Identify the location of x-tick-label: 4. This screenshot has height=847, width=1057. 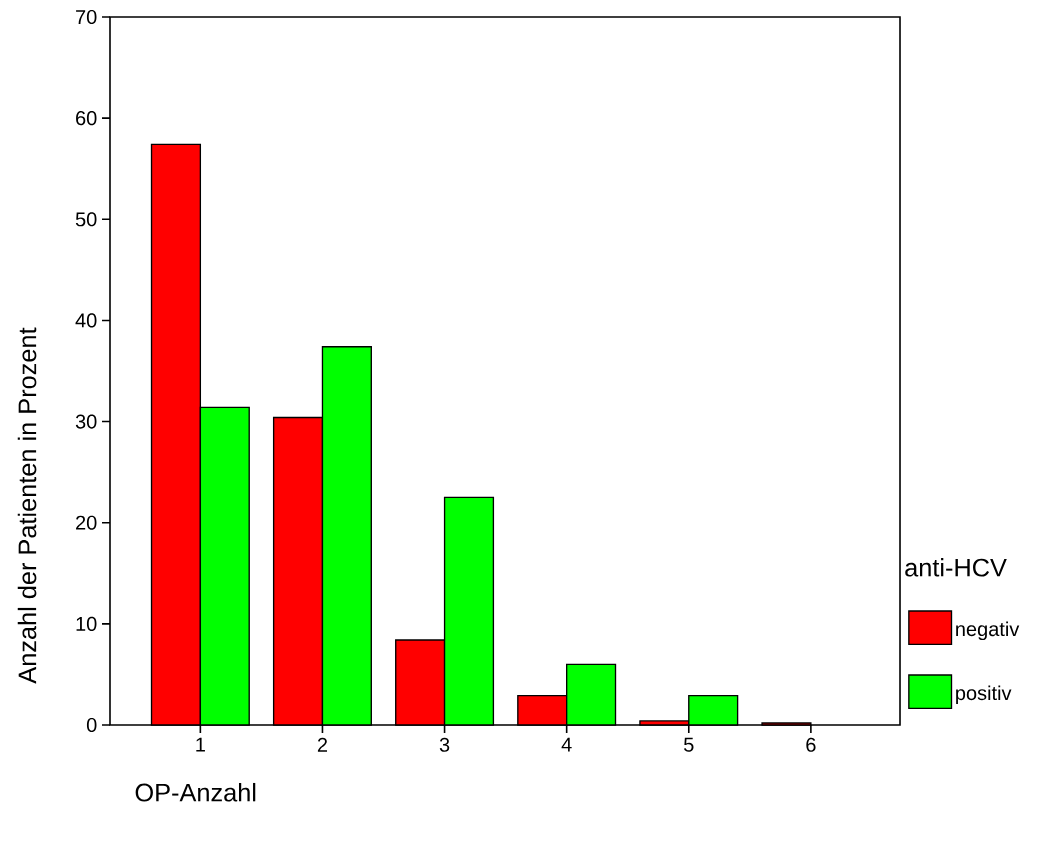
(566, 744).